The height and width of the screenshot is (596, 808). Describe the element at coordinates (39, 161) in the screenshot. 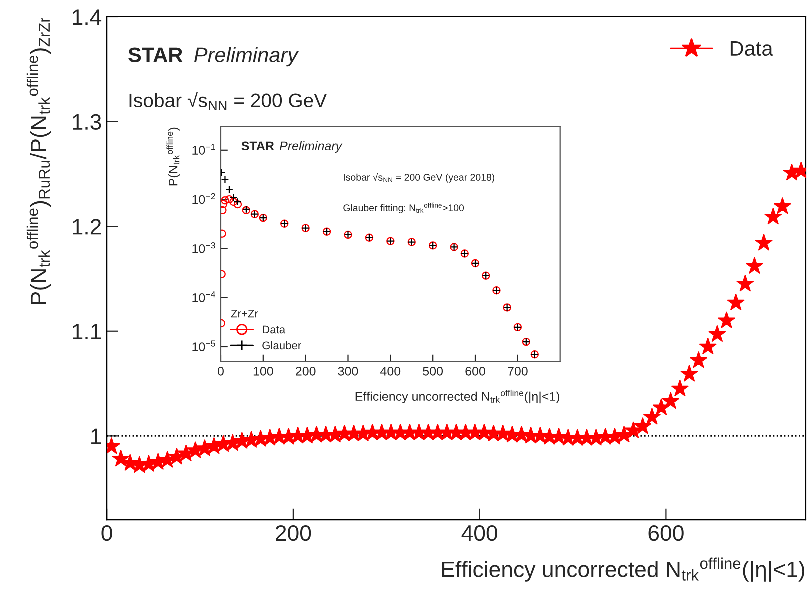

I see `text: P(N$_{trk}$$^{offline}$)$_{RuRu}$/P(N$_{trk}$$^{offline}$)$_{ZrZr}$` at that location.